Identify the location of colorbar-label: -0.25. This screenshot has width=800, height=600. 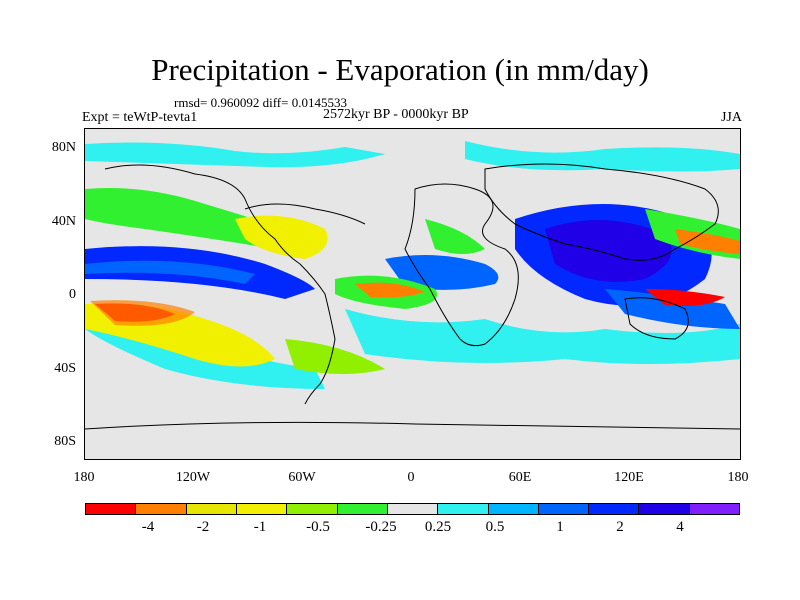
(381, 527).